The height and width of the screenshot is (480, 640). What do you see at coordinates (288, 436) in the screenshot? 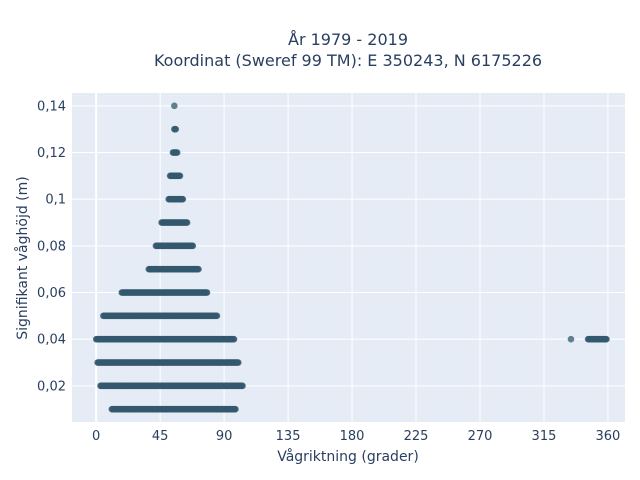
I see `x-tick-label: 135` at bounding box center [288, 436].